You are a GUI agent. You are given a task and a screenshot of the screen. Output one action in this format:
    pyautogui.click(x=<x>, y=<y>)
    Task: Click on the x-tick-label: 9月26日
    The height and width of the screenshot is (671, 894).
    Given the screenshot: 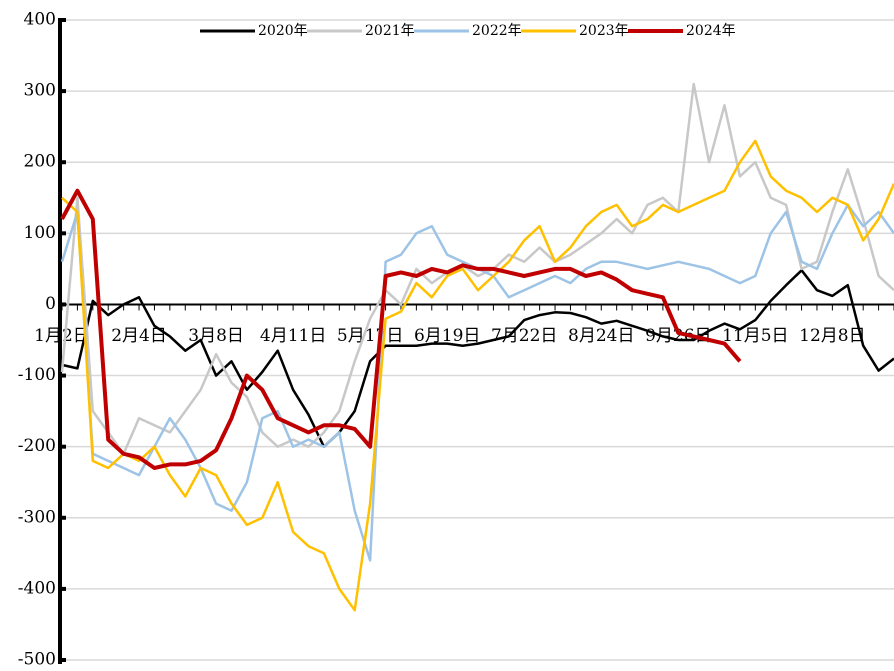 What is the action you would take?
    pyautogui.click(x=678, y=336)
    